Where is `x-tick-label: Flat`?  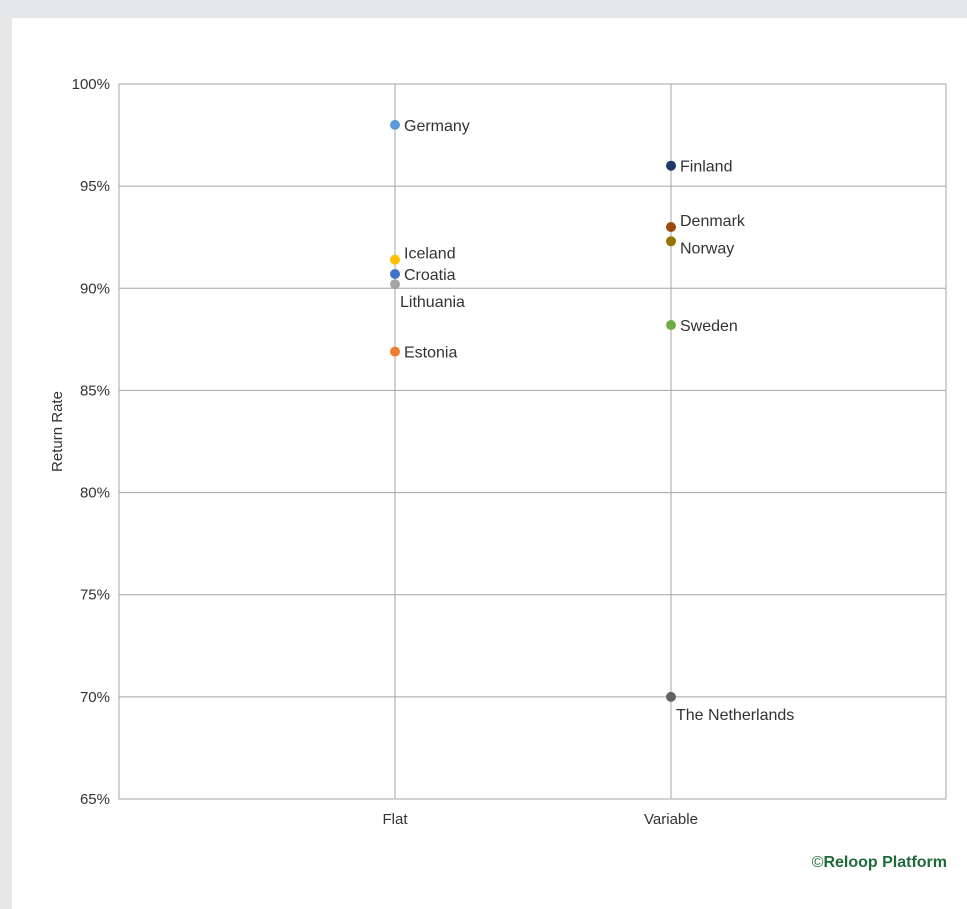
x-tick-label: Flat is located at coordinates (395, 819).